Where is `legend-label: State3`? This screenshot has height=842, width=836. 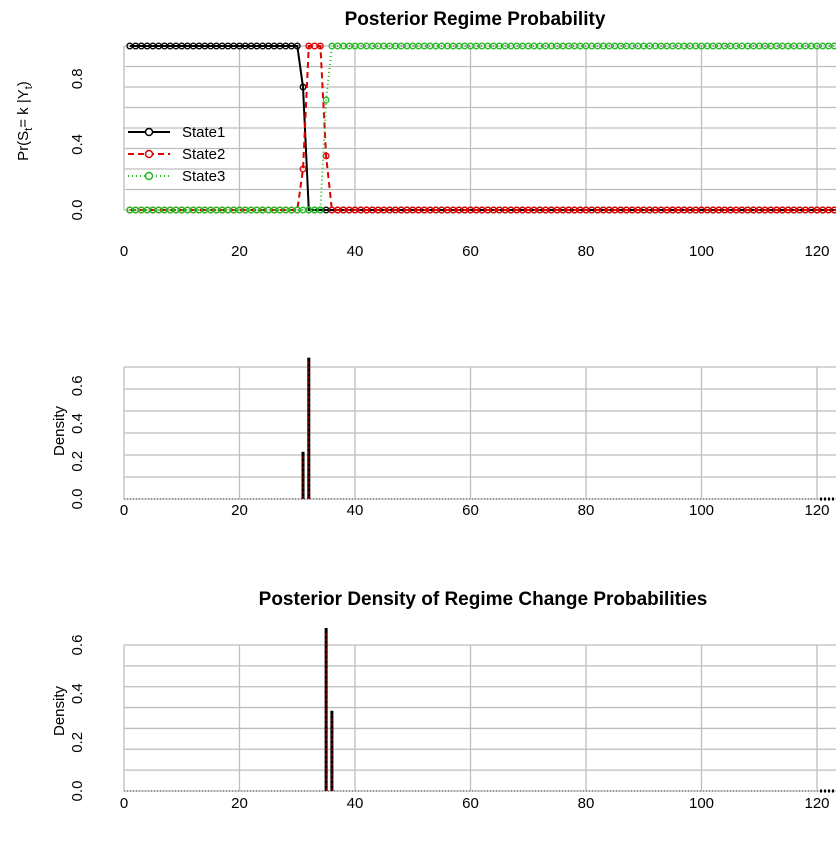 legend-label: State3 is located at coordinates (203, 176).